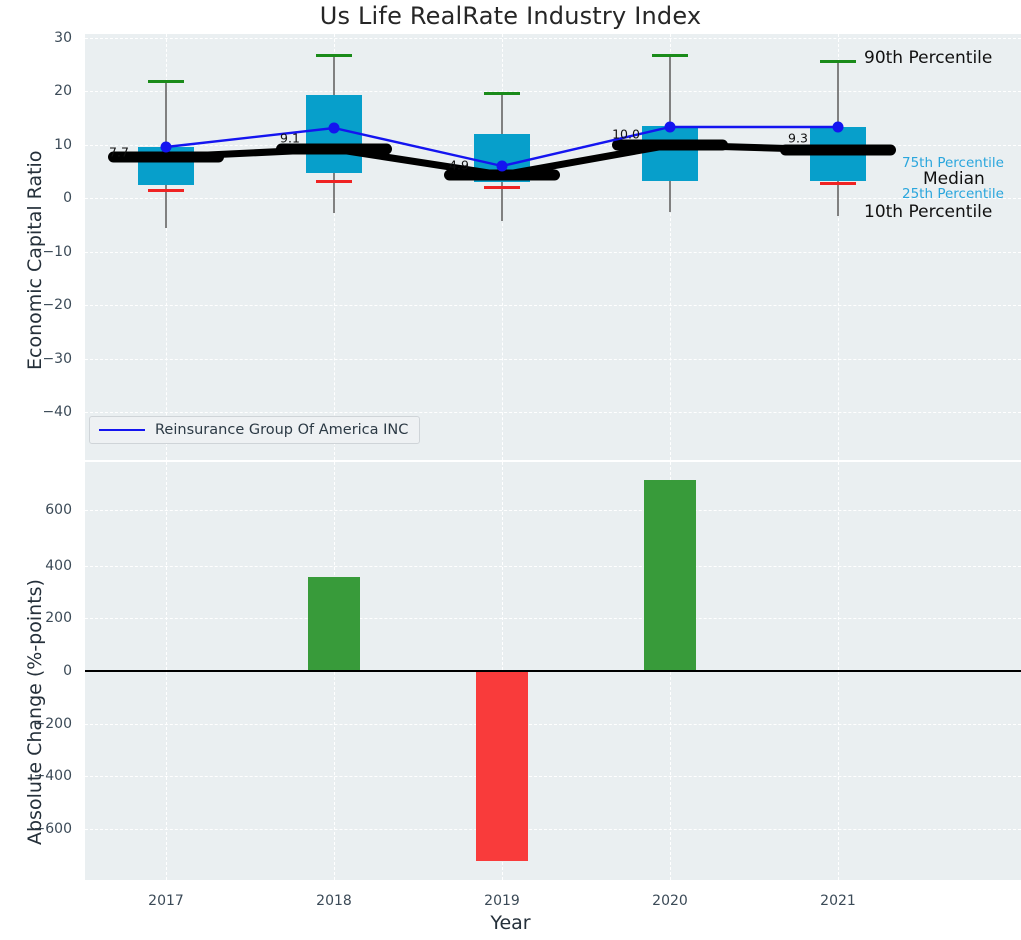  Describe the element at coordinates (119, 152) in the screenshot. I see `median-label-2017: 7.7` at that location.